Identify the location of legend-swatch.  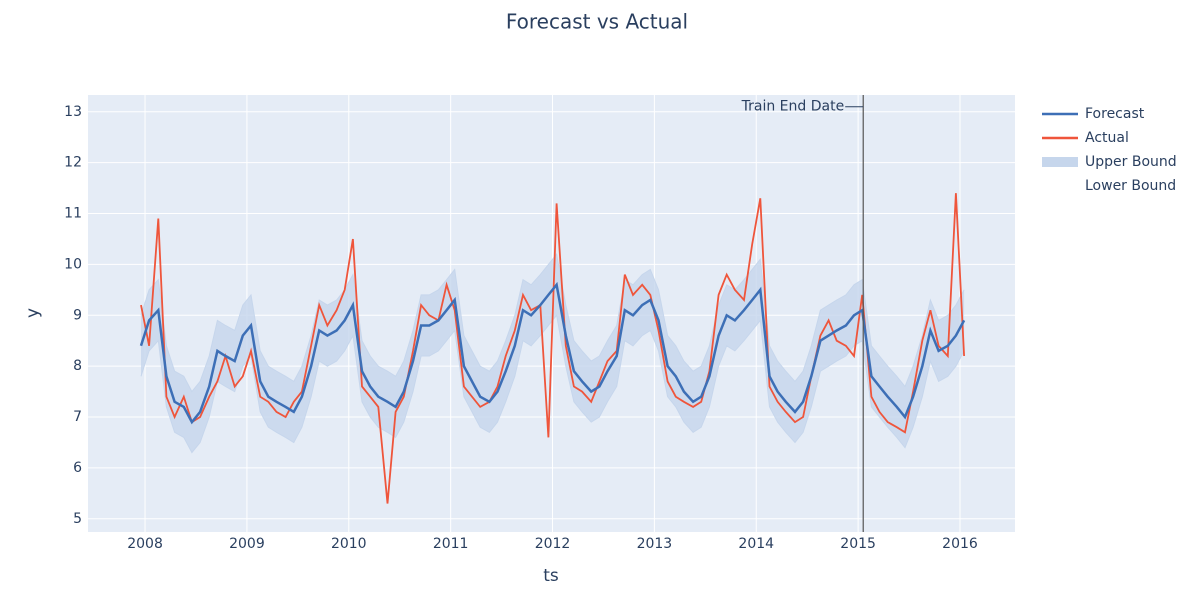
(1060, 162).